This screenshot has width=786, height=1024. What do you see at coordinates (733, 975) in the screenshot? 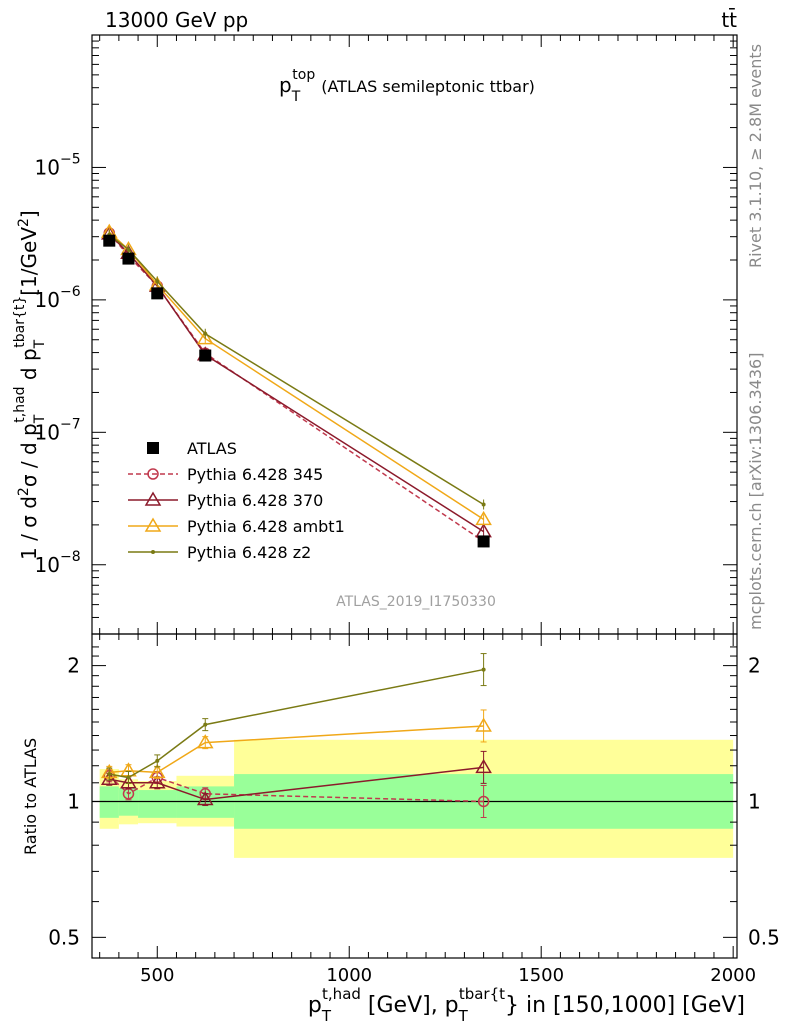
I see `x-tick-label-3: 2000` at bounding box center [733, 975].